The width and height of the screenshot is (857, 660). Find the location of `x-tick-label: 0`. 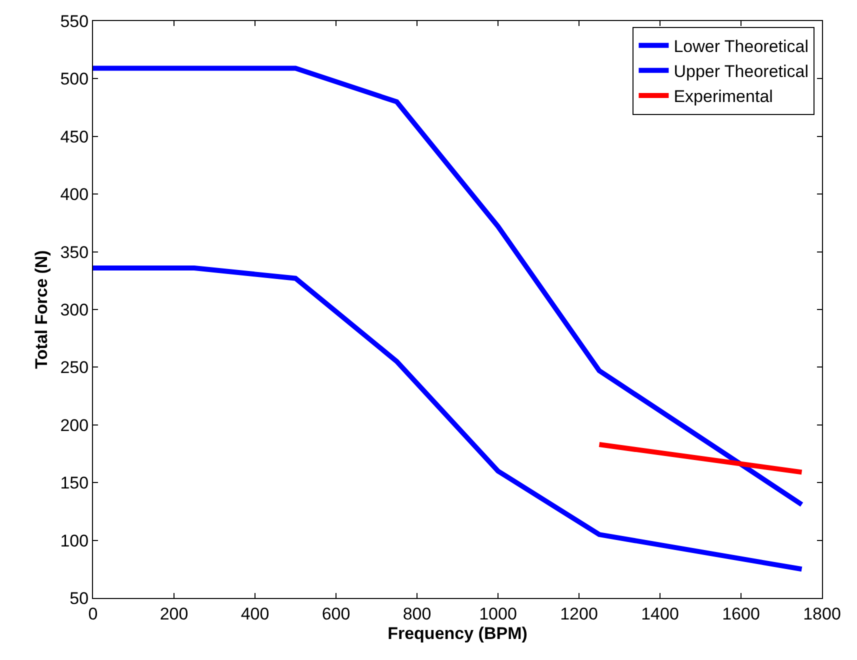

x-tick-label: 0 is located at coordinates (93, 614).